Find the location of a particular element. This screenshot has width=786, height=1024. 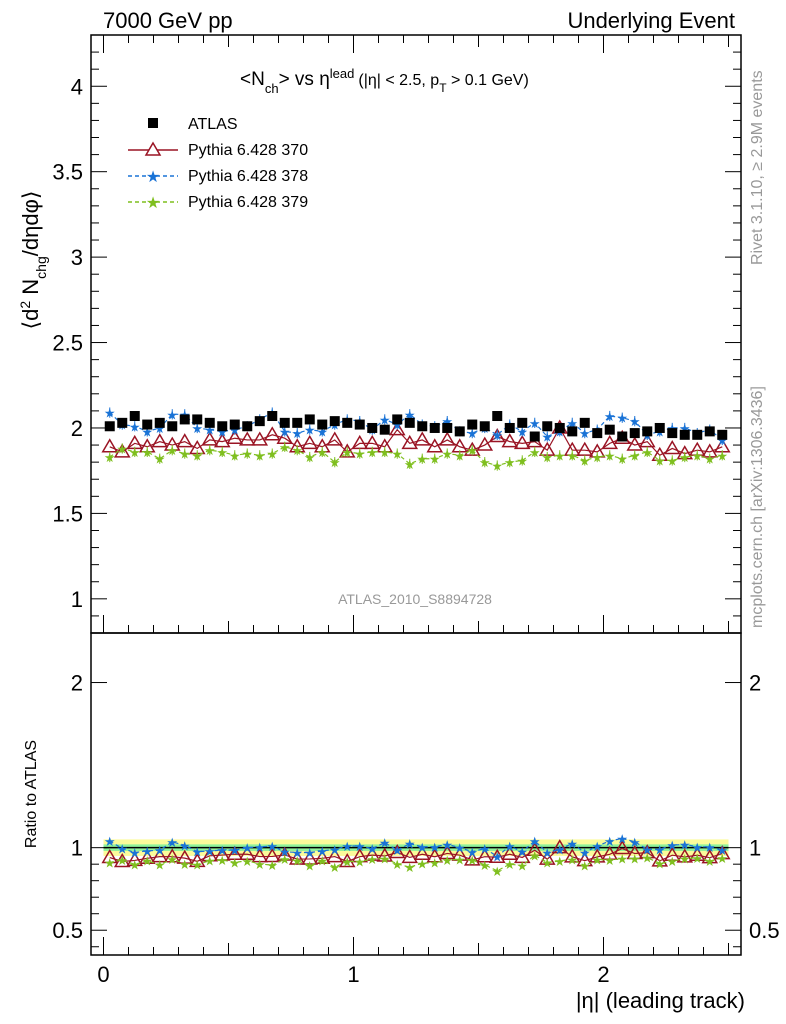

main-y-tick-label: 1.5 is located at coordinates (67, 513).